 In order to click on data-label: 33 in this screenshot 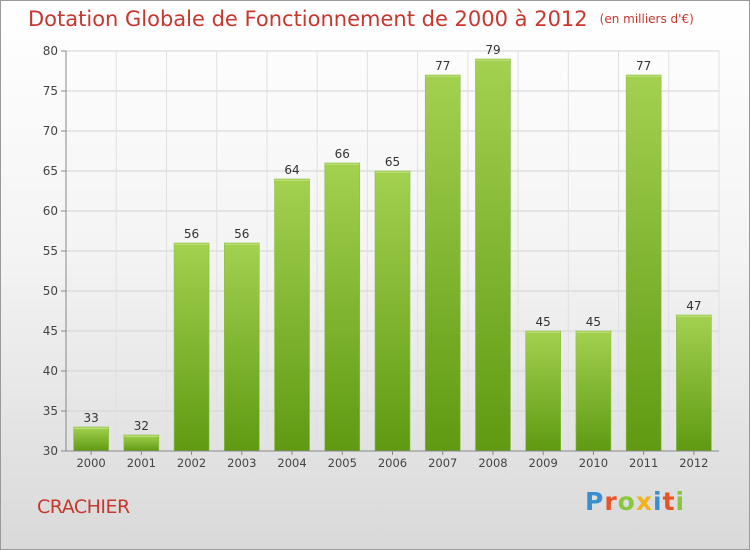, I will do `click(90, 418)`.